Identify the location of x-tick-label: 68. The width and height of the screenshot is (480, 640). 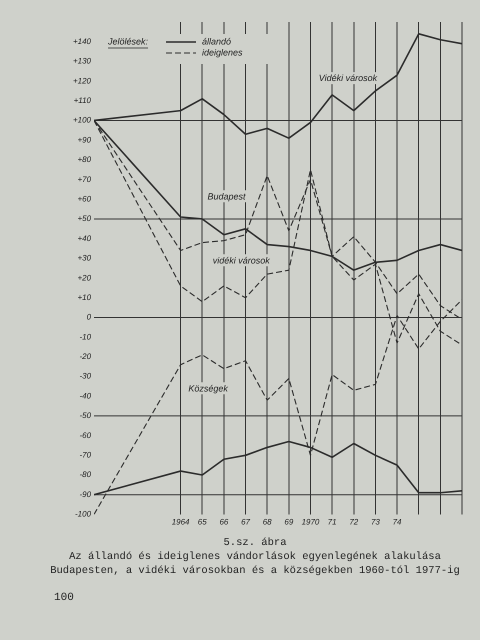
(267, 521).